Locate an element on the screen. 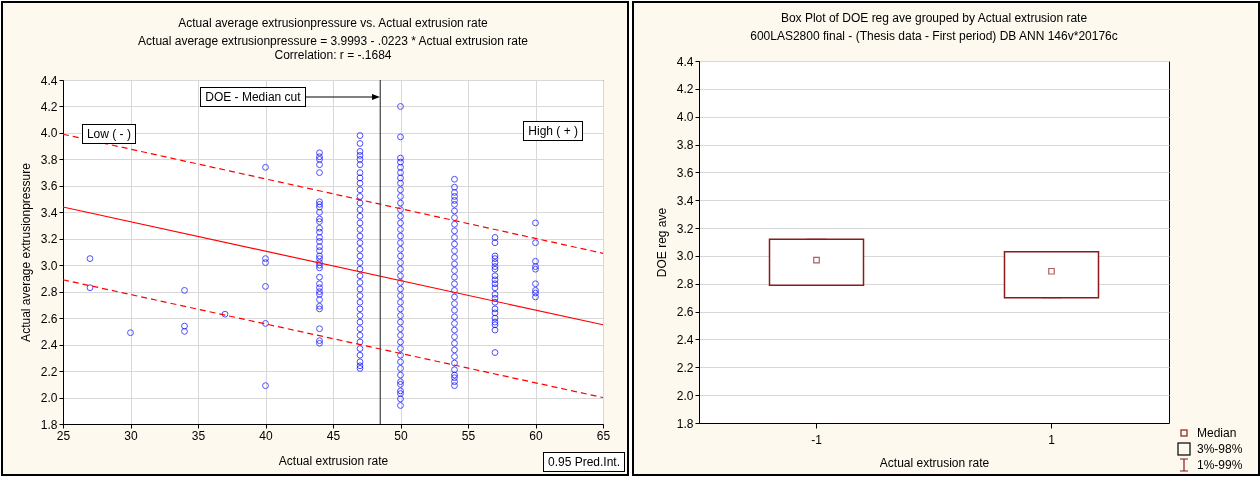 This screenshot has height=477, width=1260. x-tick-label: 45 is located at coordinates (333, 435).